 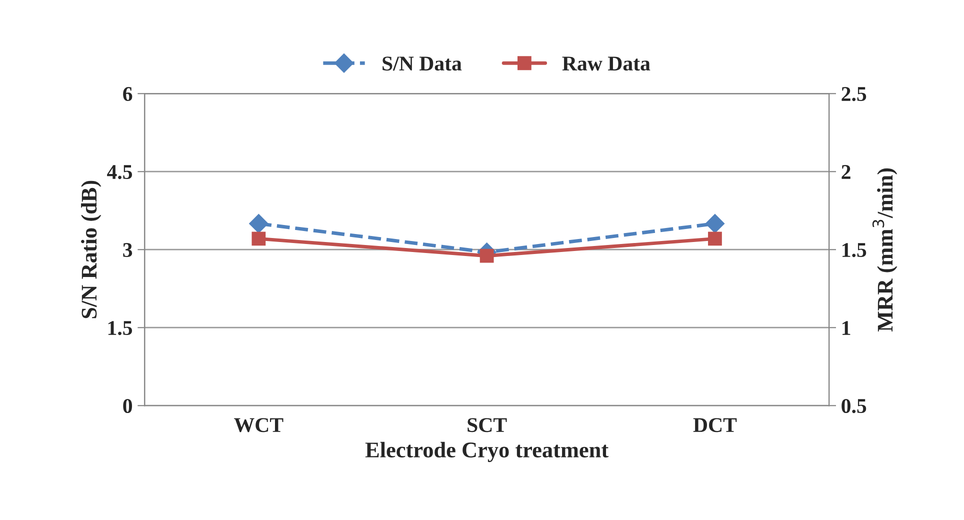 What do you see at coordinates (885, 250) in the screenshot?
I see `y2-axis-title: MRR (mm$^{3}$/min)` at bounding box center [885, 250].